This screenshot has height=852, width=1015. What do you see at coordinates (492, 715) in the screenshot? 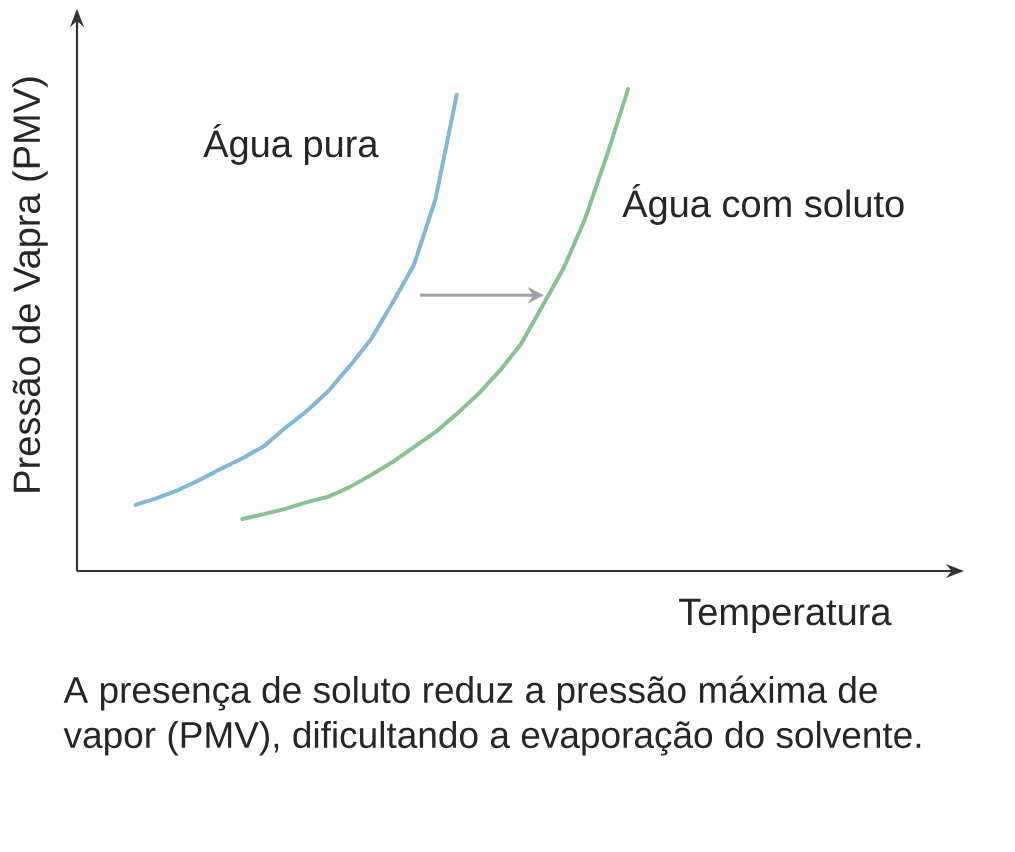
I see `text: A presença de soluto reduz a pressão máxima de vapor (PMV), dificultando a evaporação do solvente.` at bounding box center [492, 715].